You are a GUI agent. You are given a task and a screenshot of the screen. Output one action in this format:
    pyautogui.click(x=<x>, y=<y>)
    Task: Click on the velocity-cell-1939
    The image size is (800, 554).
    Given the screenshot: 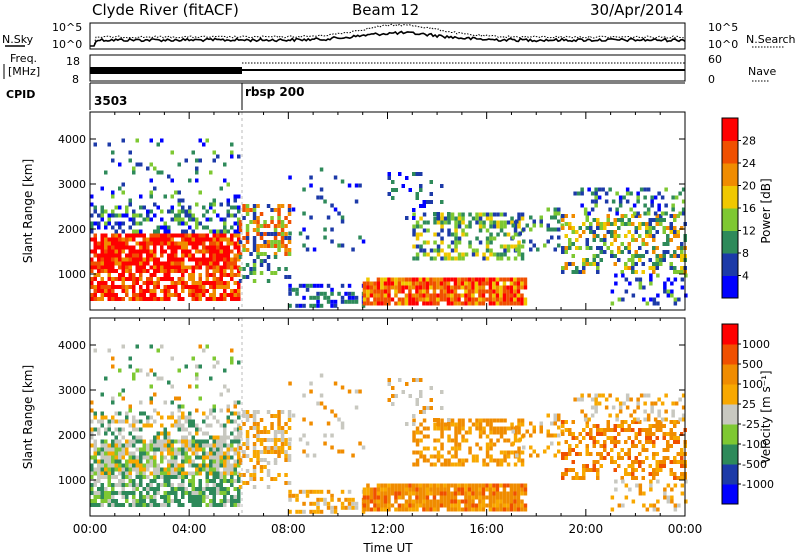 What is the action you would take?
    pyautogui.click(x=644, y=505)
    